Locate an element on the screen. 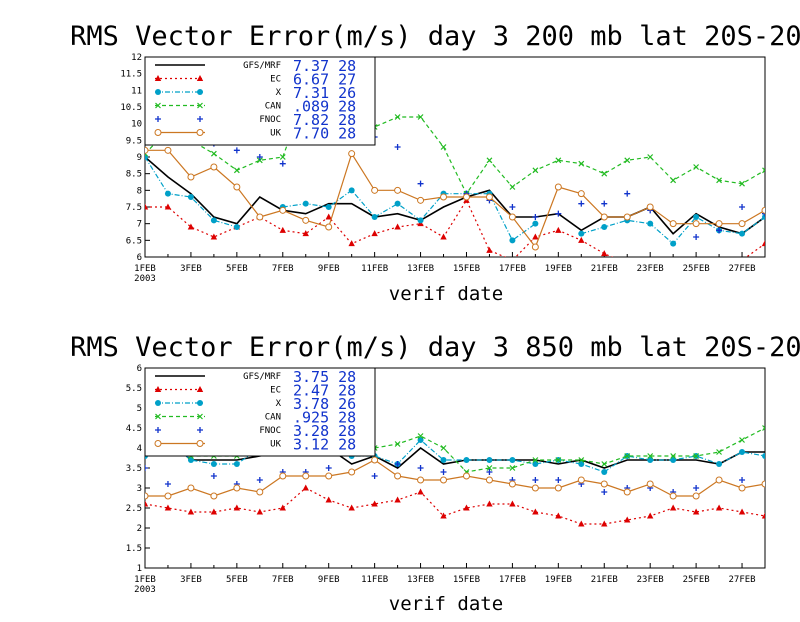 The width and height of the screenshot is (800, 622). y-tick-label: 2.5 is located at coordinates (134, 509).